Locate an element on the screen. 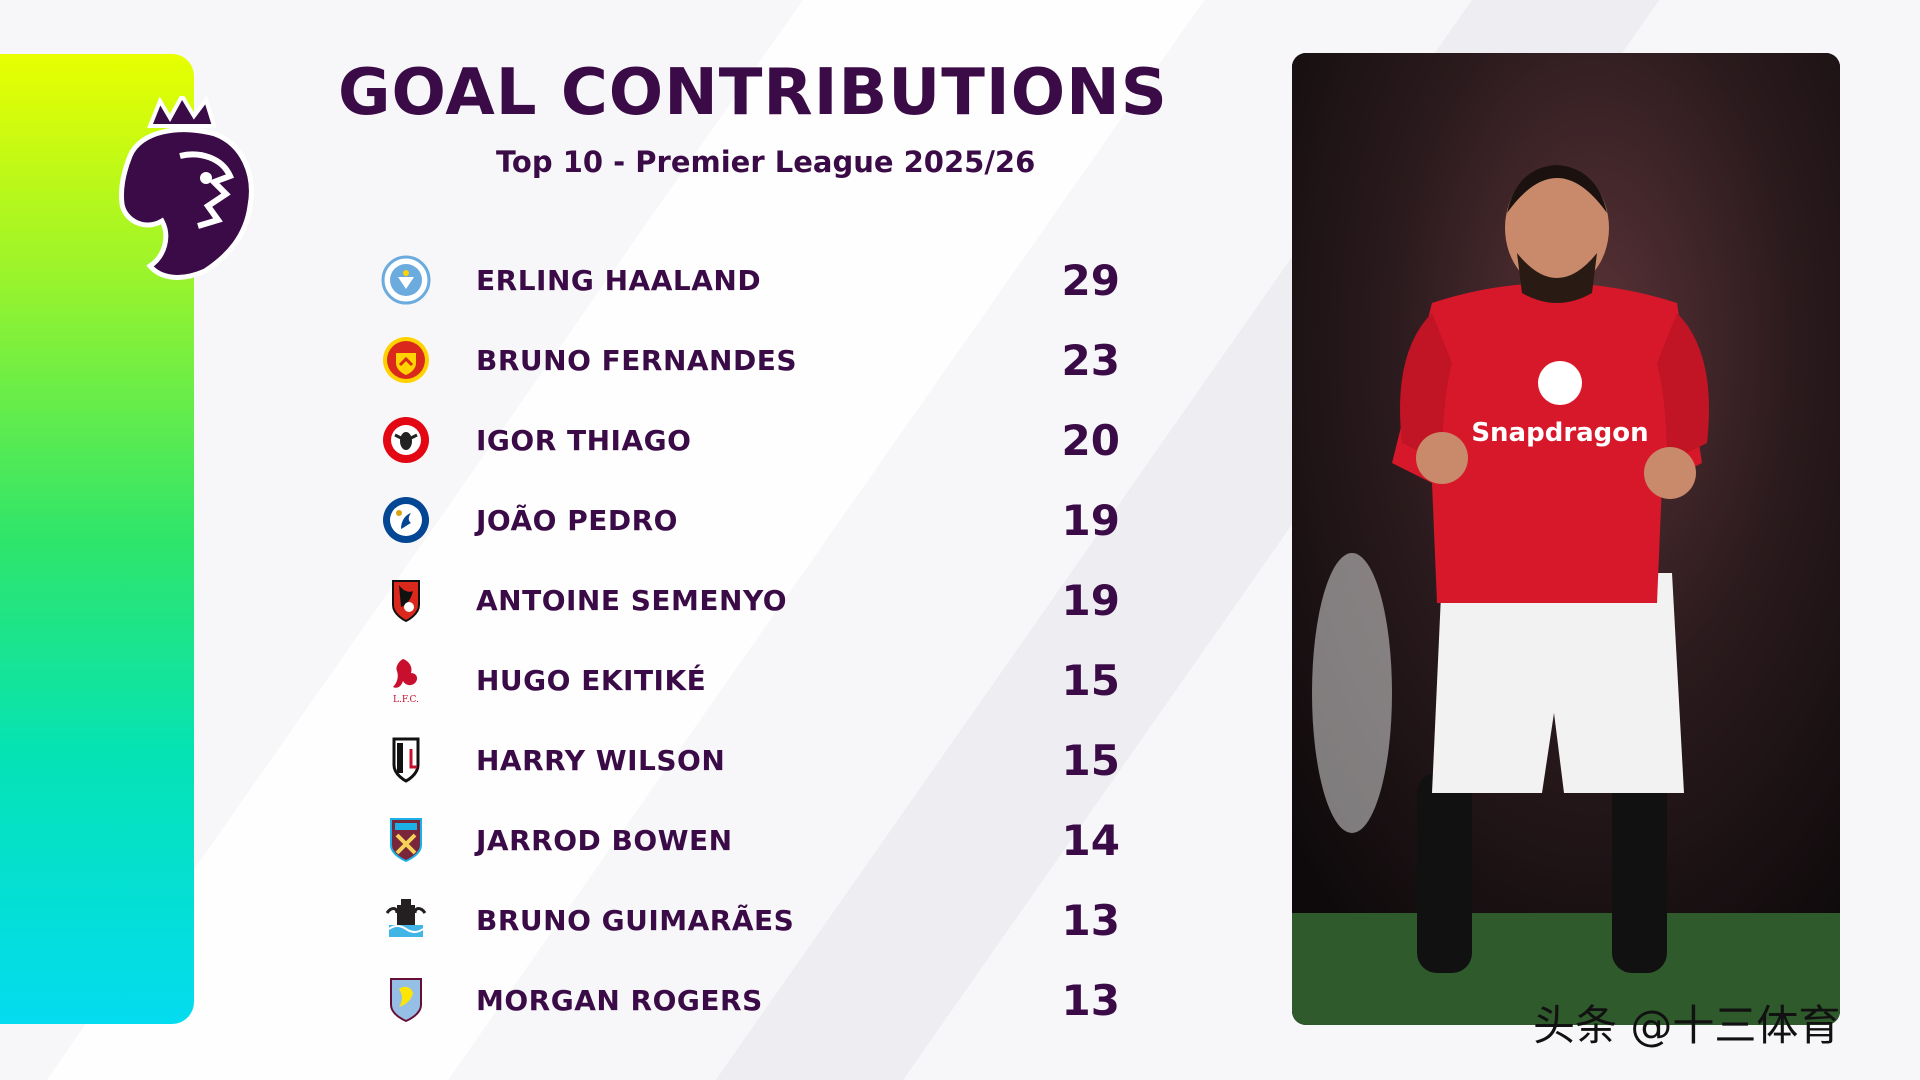  player-name: MORGAN ROGERS is located at coordinates (619, 1000).